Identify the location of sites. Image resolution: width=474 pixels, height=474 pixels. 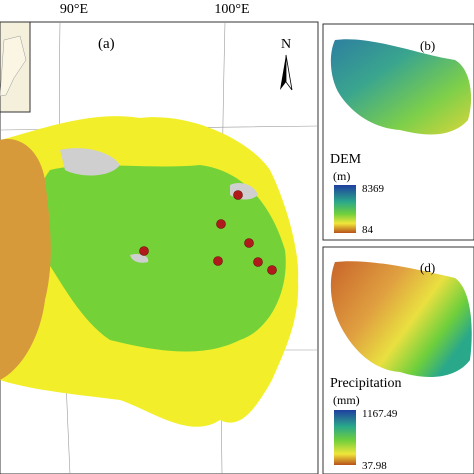
(208, 232).